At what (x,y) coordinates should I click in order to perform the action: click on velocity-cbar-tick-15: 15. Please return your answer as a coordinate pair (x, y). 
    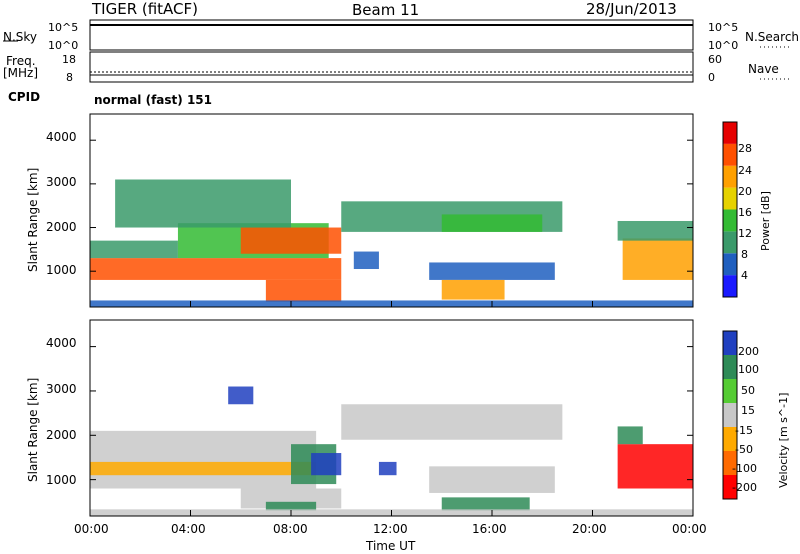
    Looking at the image, I should click on (748, 410).